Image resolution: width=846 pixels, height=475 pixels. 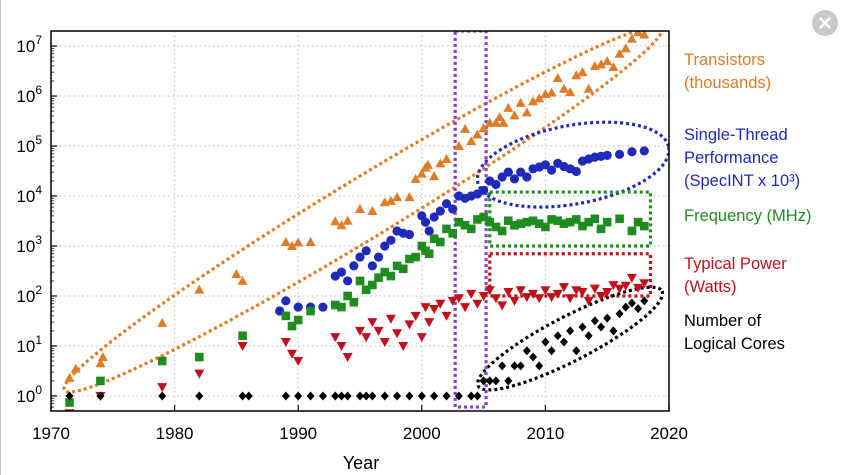 I want to click on cores-ellipse, so click(x=570, y=338).